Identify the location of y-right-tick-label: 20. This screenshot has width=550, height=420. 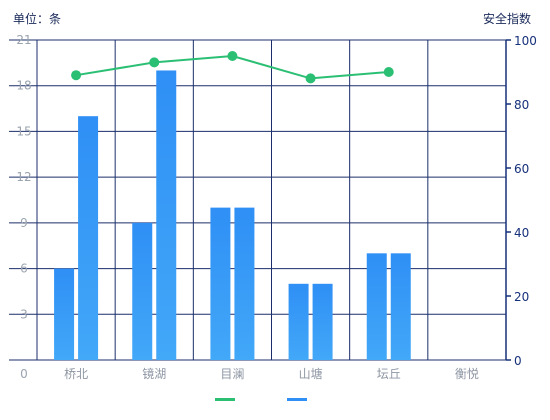
(521, 297).